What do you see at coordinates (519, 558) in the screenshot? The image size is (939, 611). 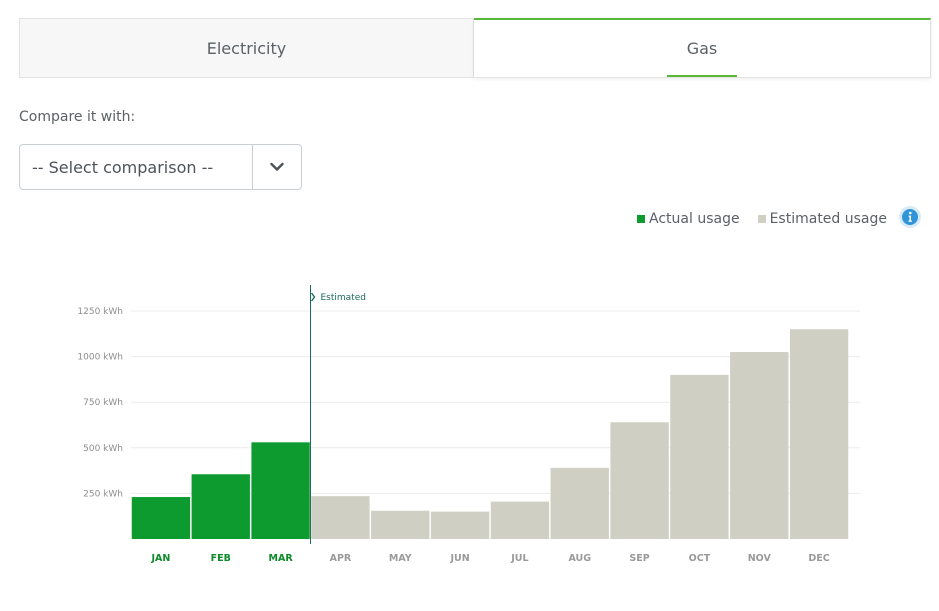 I see `x-tick-label: JUL` at bounding box center [519, 558].